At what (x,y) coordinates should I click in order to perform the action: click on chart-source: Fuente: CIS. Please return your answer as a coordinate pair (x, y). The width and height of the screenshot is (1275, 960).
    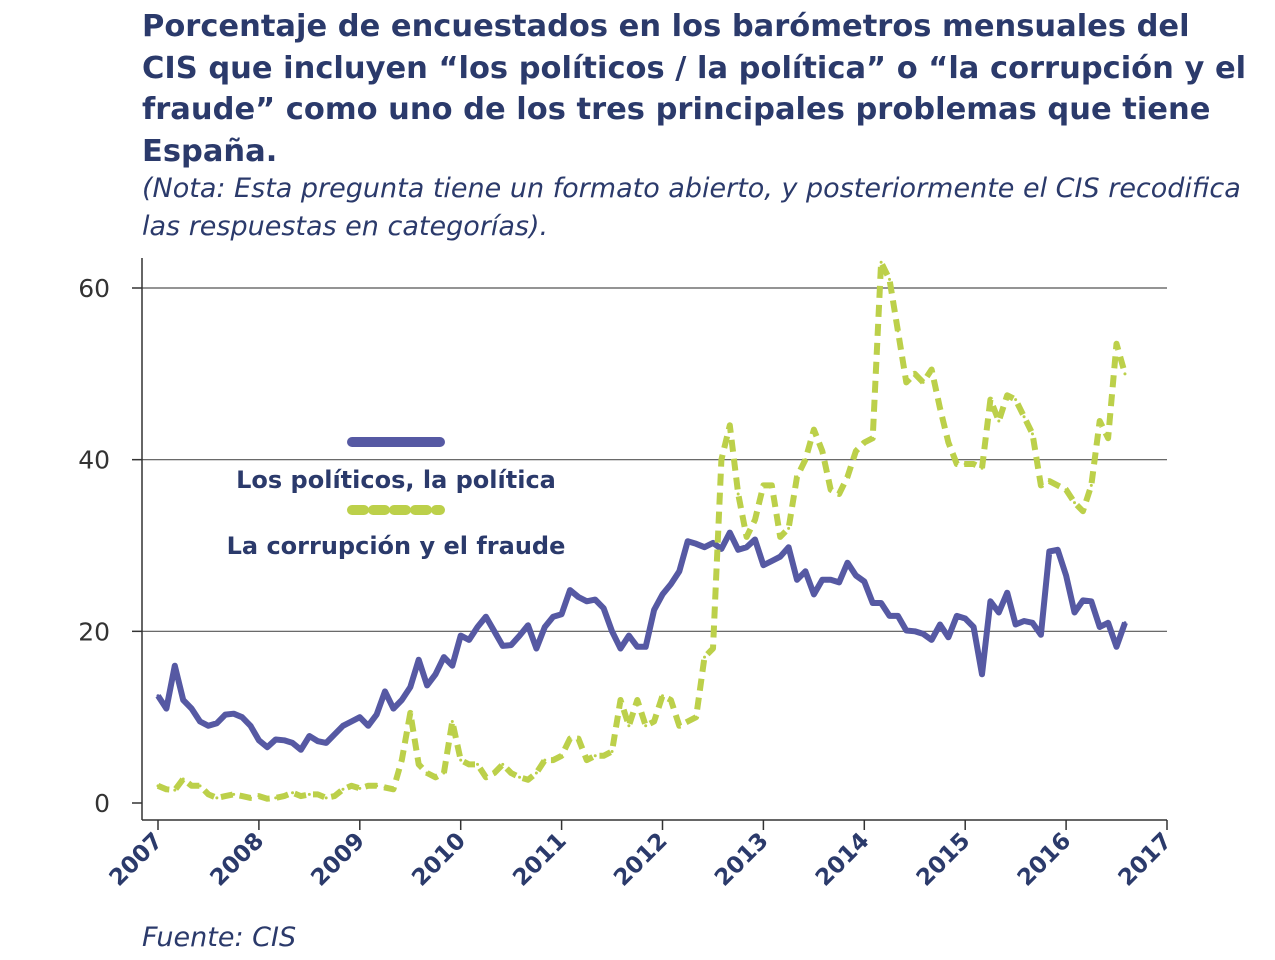
    Looking at the image, I should click on (219, 937).